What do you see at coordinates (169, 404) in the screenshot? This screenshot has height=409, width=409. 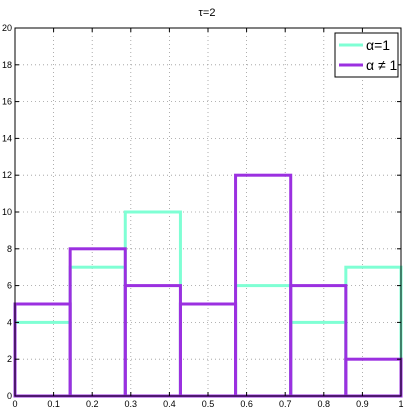 I see `x-tick-label: 0.4` at bounding box center [169, 404].